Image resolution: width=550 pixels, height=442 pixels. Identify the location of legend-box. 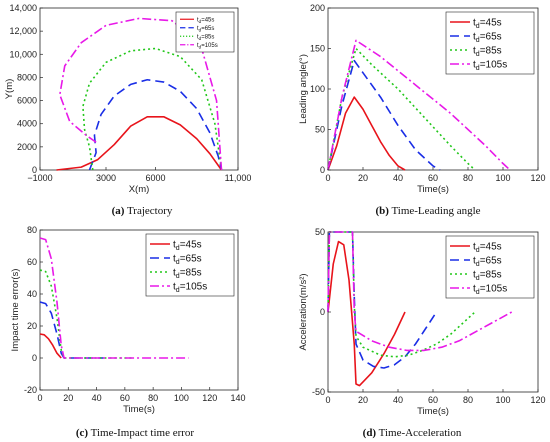
(205, 32).